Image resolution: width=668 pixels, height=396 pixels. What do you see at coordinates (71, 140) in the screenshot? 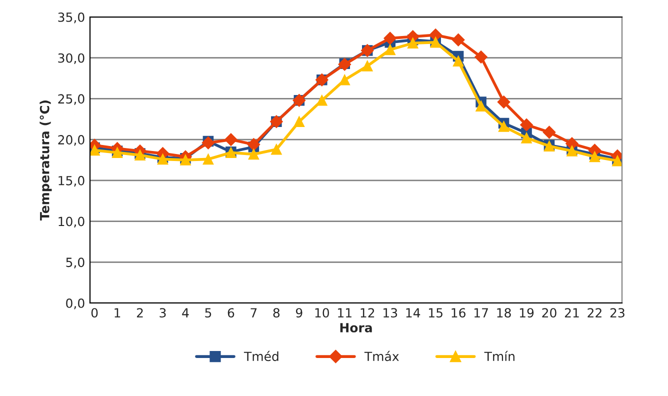
I see `y-tick-label: 20,0` at bounding box center [71, 140].